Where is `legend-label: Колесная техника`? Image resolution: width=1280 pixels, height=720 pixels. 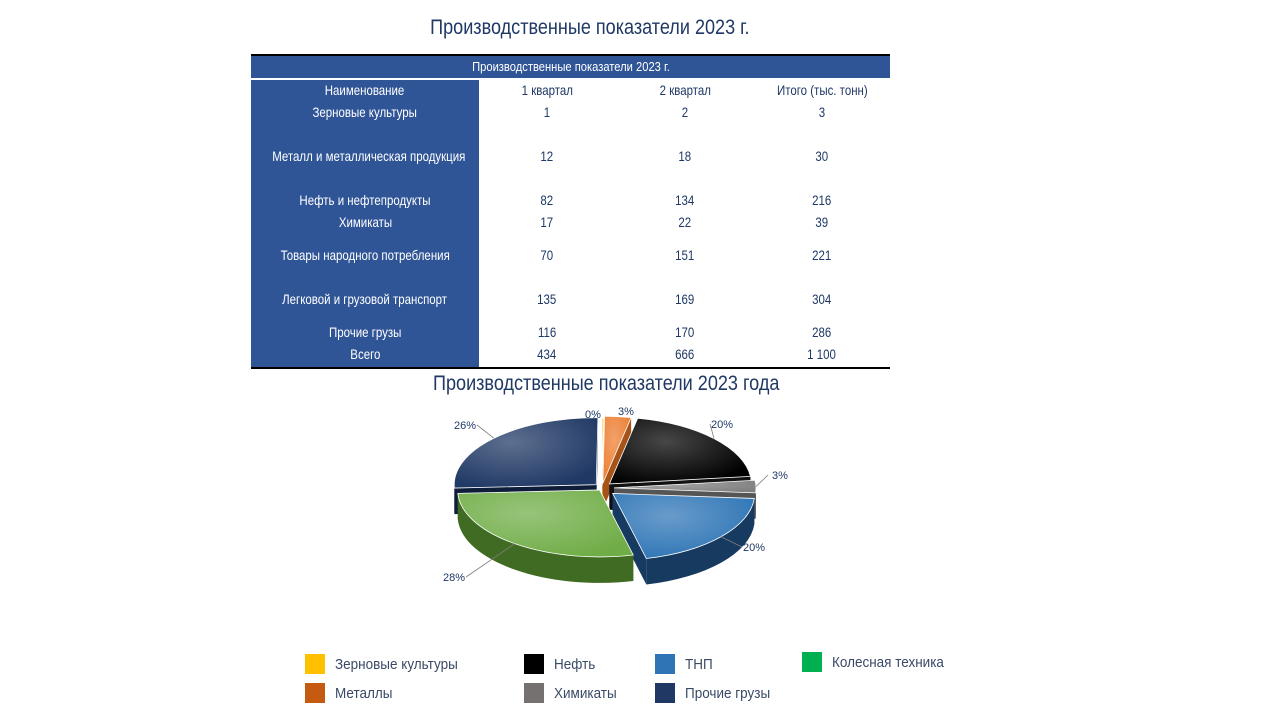
legend-label: Колесная техника is located at coordinates (888, 662).